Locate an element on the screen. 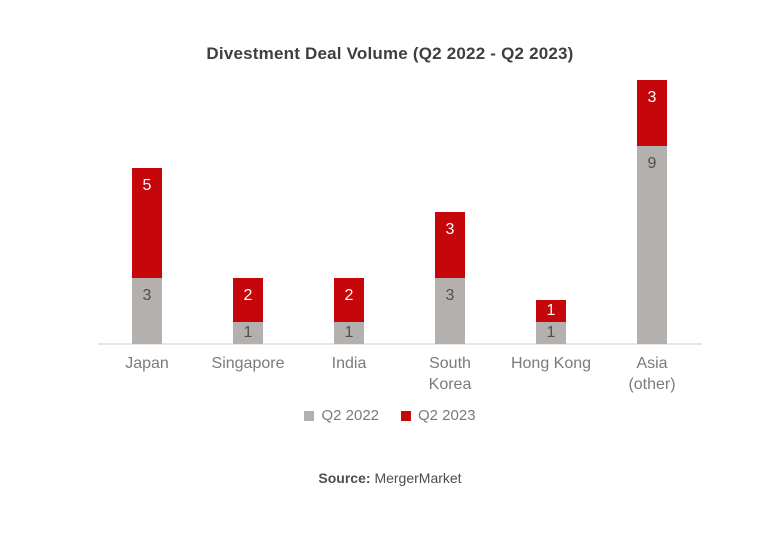 This screenshot has width=780, height=535. category-label-singapore: Singapore is located at coordinates (248, 363).